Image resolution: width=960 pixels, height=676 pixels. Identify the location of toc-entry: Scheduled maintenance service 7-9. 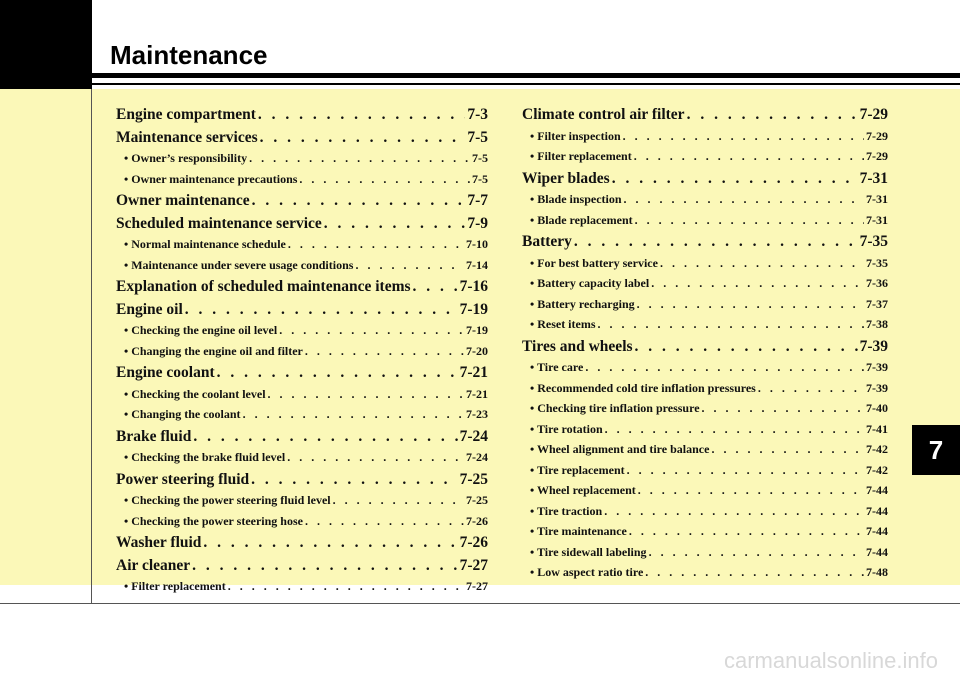
(302, 226).